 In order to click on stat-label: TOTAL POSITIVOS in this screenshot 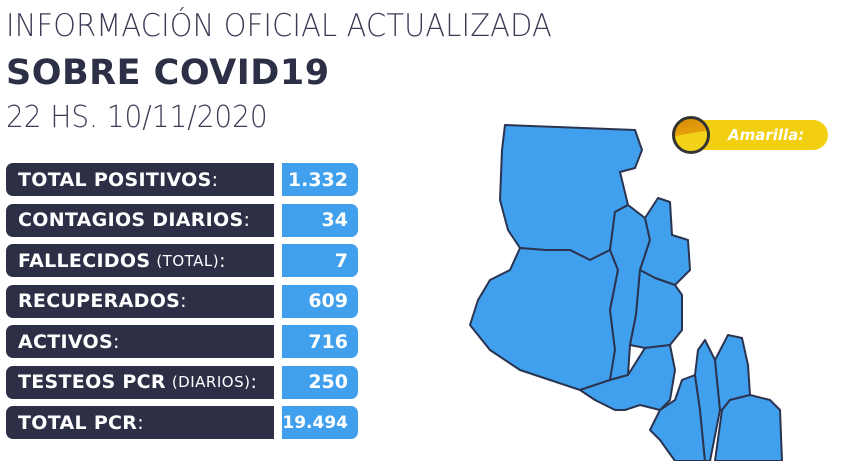, I will do `click(115, 179)`.